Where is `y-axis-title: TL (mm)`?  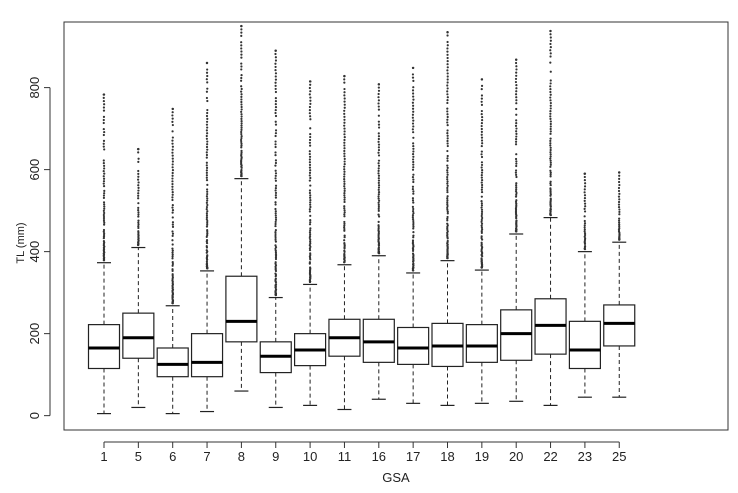 y-axis-title: TL (mm) is located at coordinates (21, 242).